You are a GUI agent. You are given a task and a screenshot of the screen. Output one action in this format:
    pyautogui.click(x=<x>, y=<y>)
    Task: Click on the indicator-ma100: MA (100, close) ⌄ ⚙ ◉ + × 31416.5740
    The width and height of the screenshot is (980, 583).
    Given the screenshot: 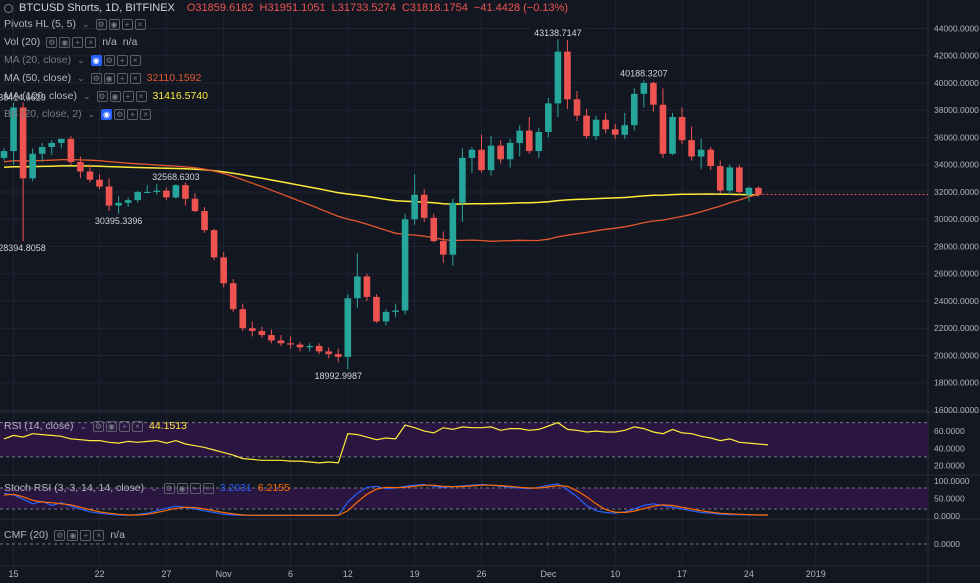 What is the action you would take?
    pyautogui.click(x=106, y=96)
    